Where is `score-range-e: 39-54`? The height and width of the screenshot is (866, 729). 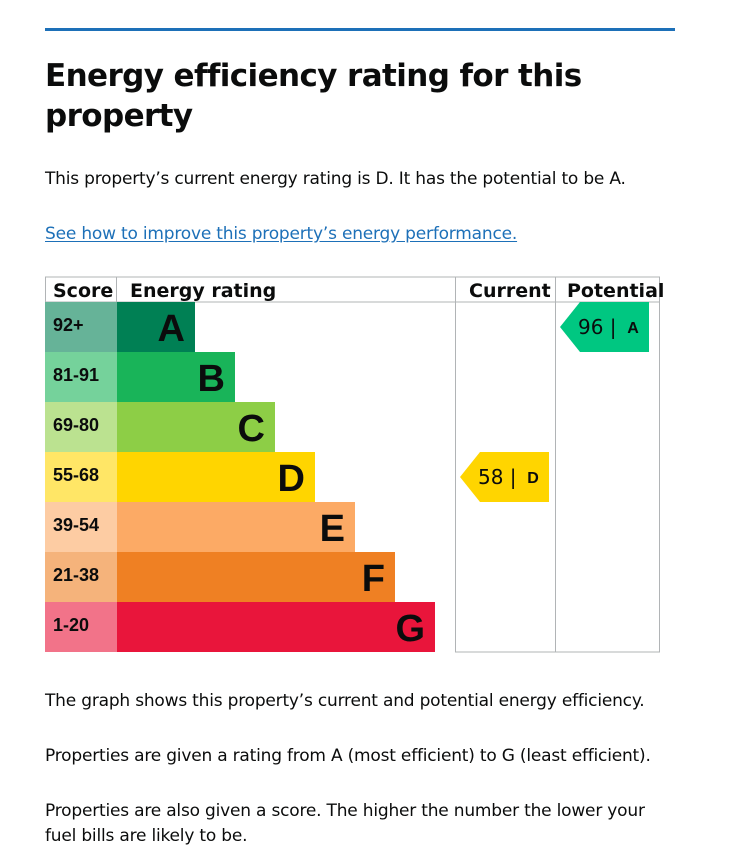
score-range-e: 39-54 is located at coordinates (76, 525).